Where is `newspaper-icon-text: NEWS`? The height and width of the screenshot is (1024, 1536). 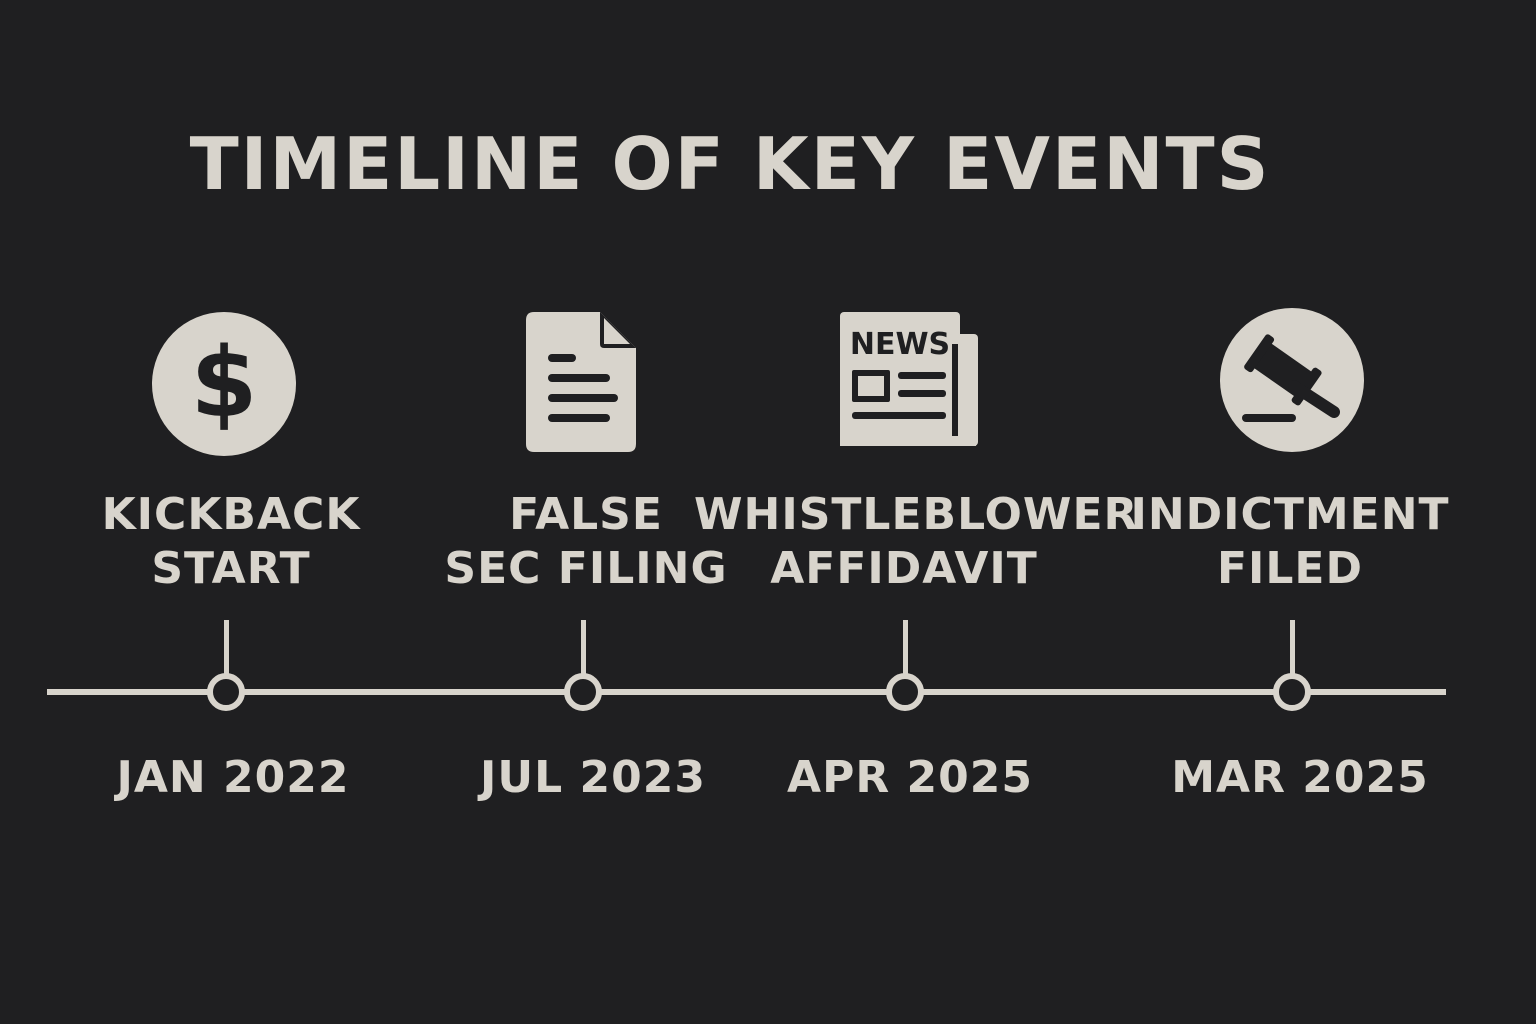 newspaper-icon-text: NEWS is located at coordinates (900, 344).